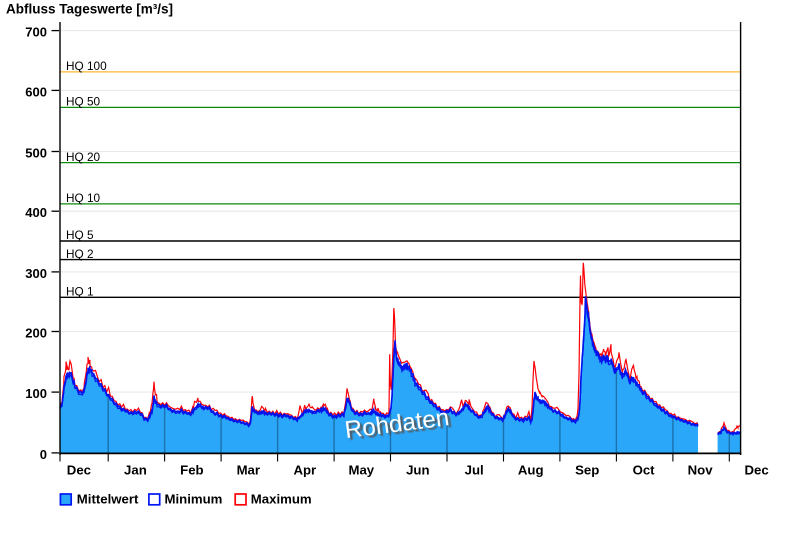  Describe the element at coordinates (36, 333) in the screenshot. I see `svg-text: 200` at that location.